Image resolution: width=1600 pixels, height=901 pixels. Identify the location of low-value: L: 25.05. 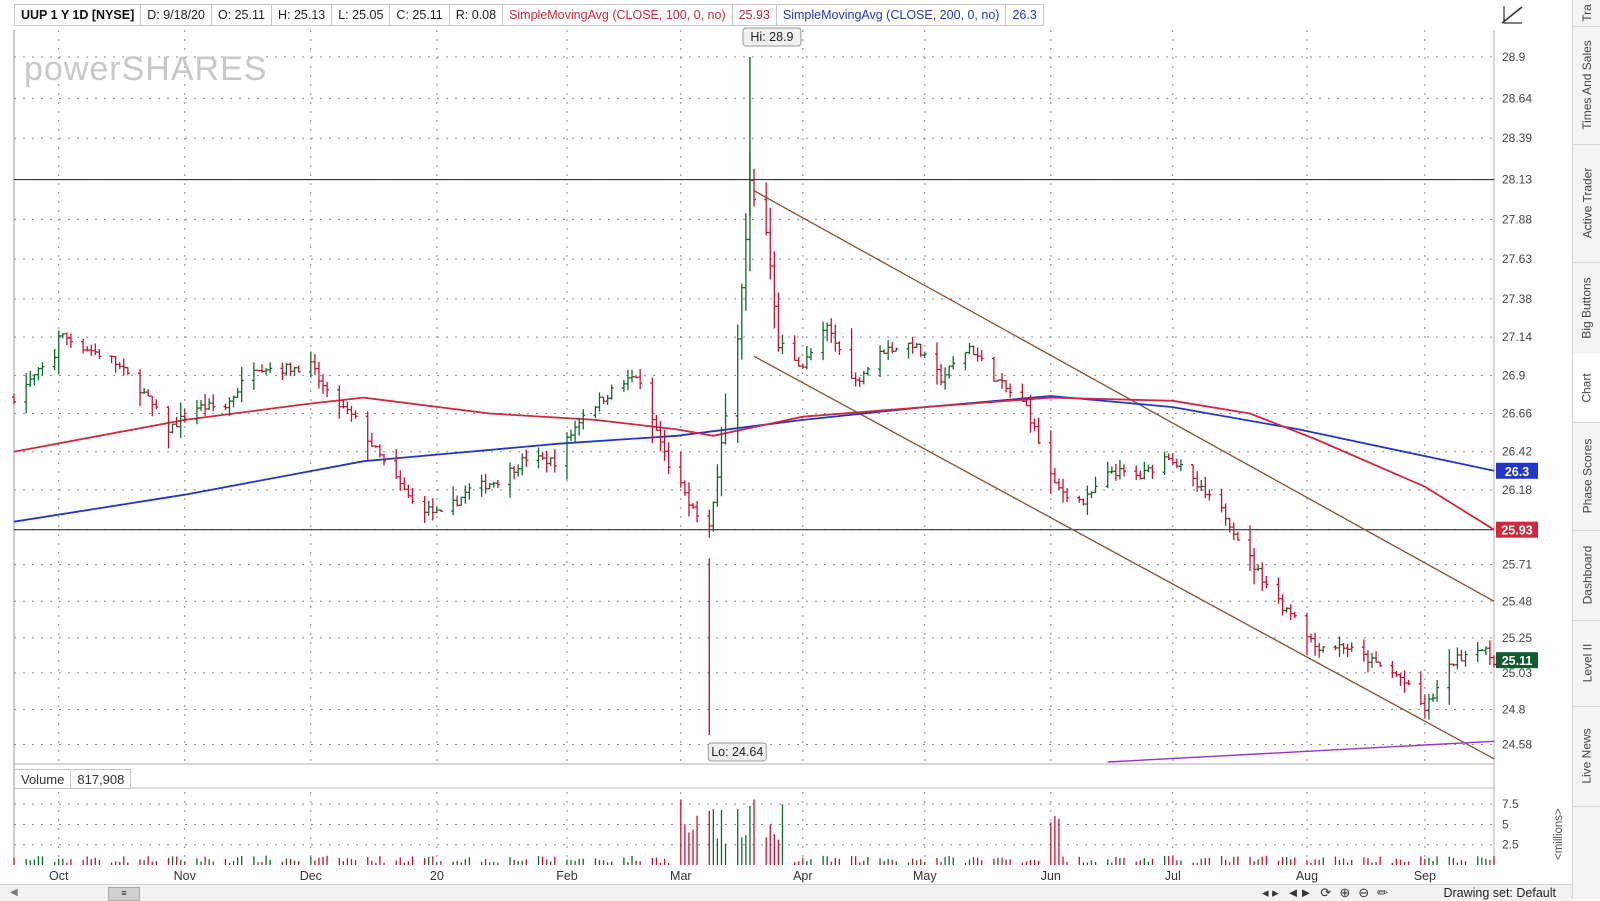
(361, 15).